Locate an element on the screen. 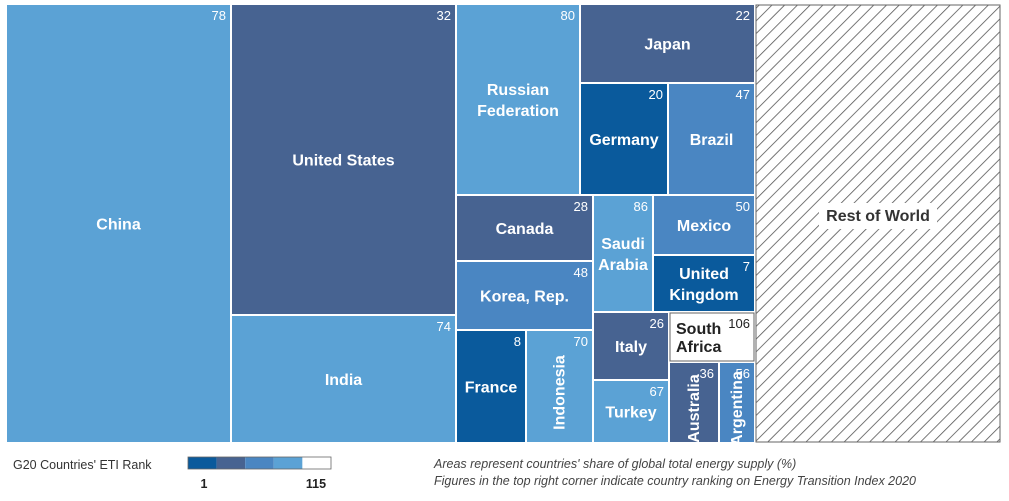 The width and height of the screenshot is (1009, 501). cell-rect-argentina is located at coordinates (737, 402).